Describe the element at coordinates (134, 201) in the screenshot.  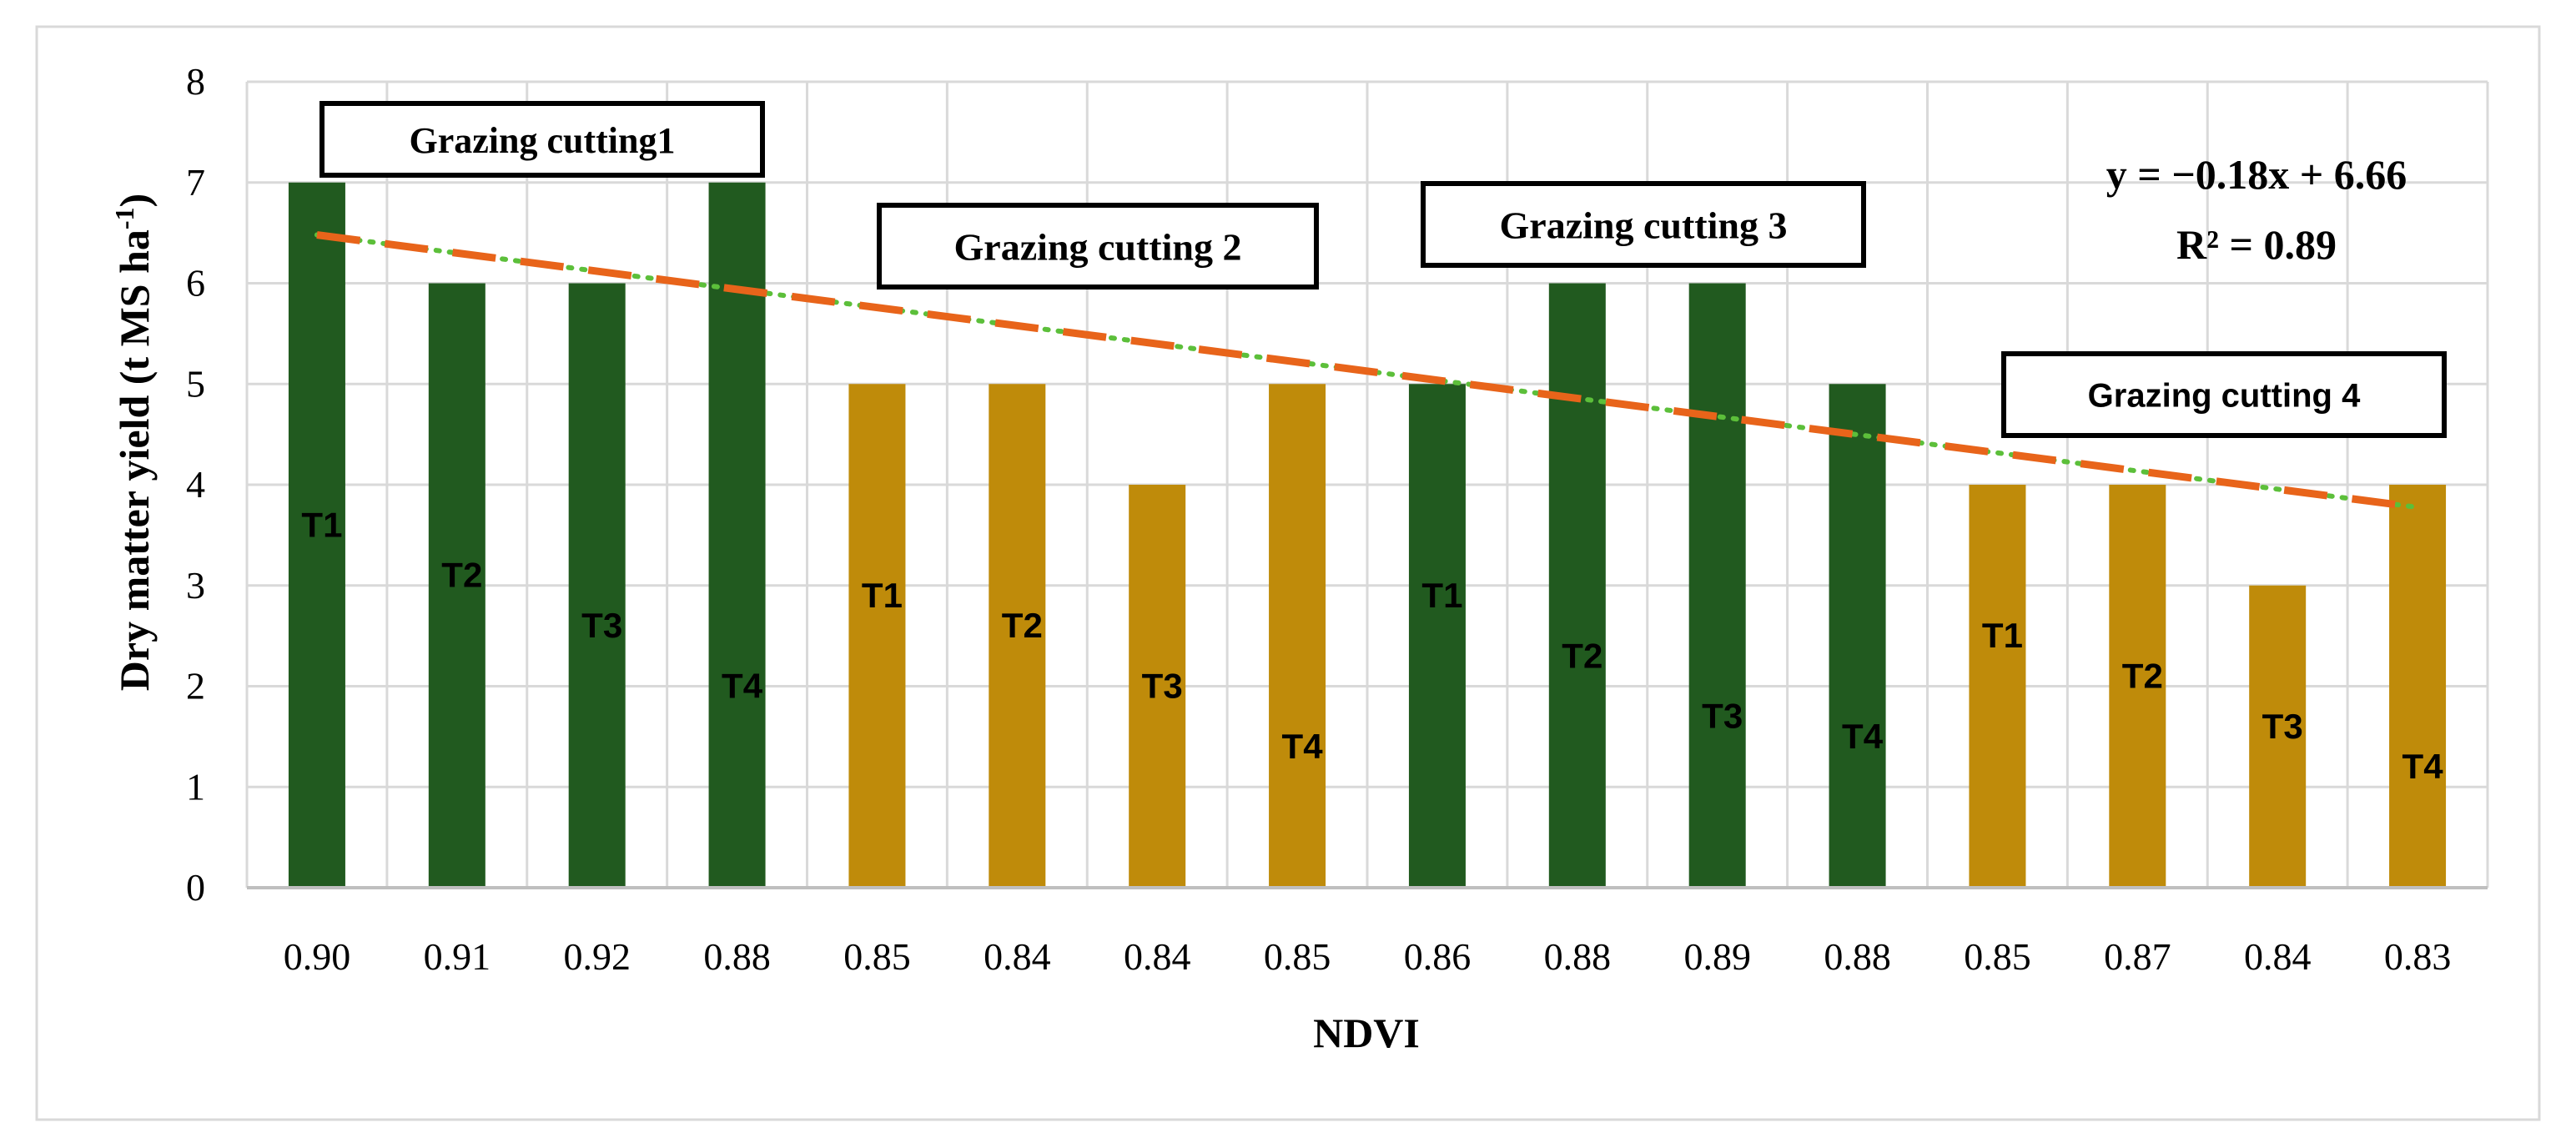
I see `y-axis-title-close: )` at that location.